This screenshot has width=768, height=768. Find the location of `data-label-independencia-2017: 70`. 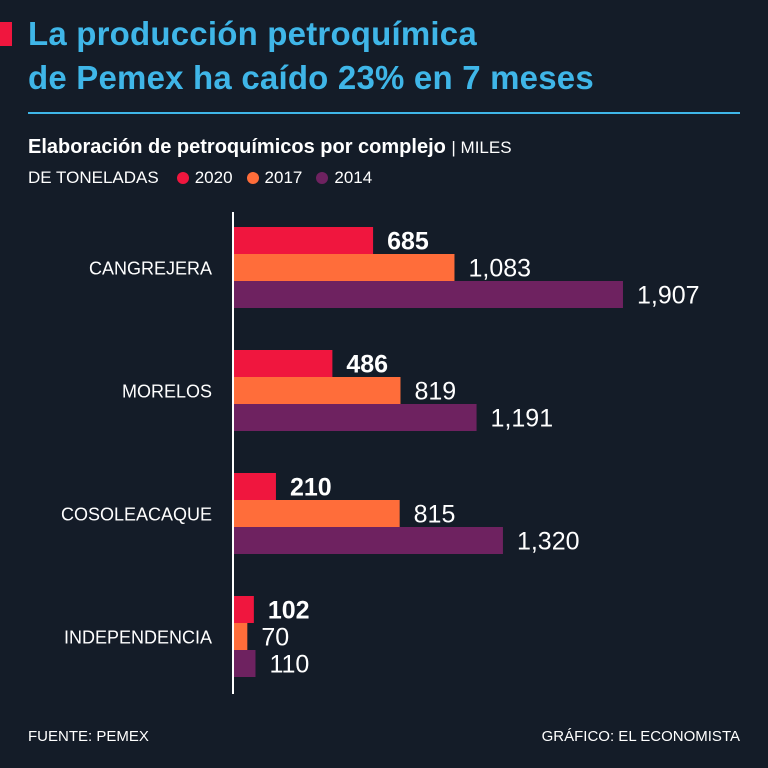

data-label-independencia-2017: 70 is located at coordinates (275, 638).